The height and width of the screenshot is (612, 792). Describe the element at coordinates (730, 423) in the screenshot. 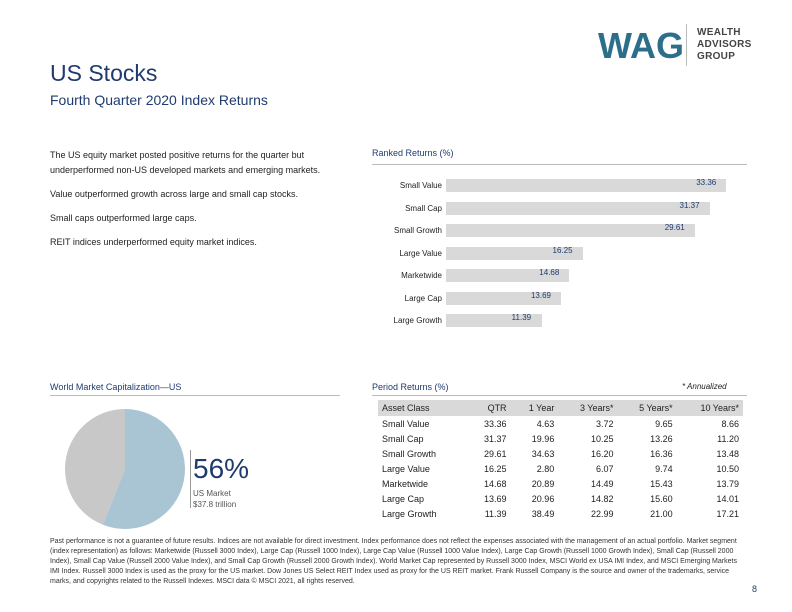

I see `return-cell: 8.66` at that location.